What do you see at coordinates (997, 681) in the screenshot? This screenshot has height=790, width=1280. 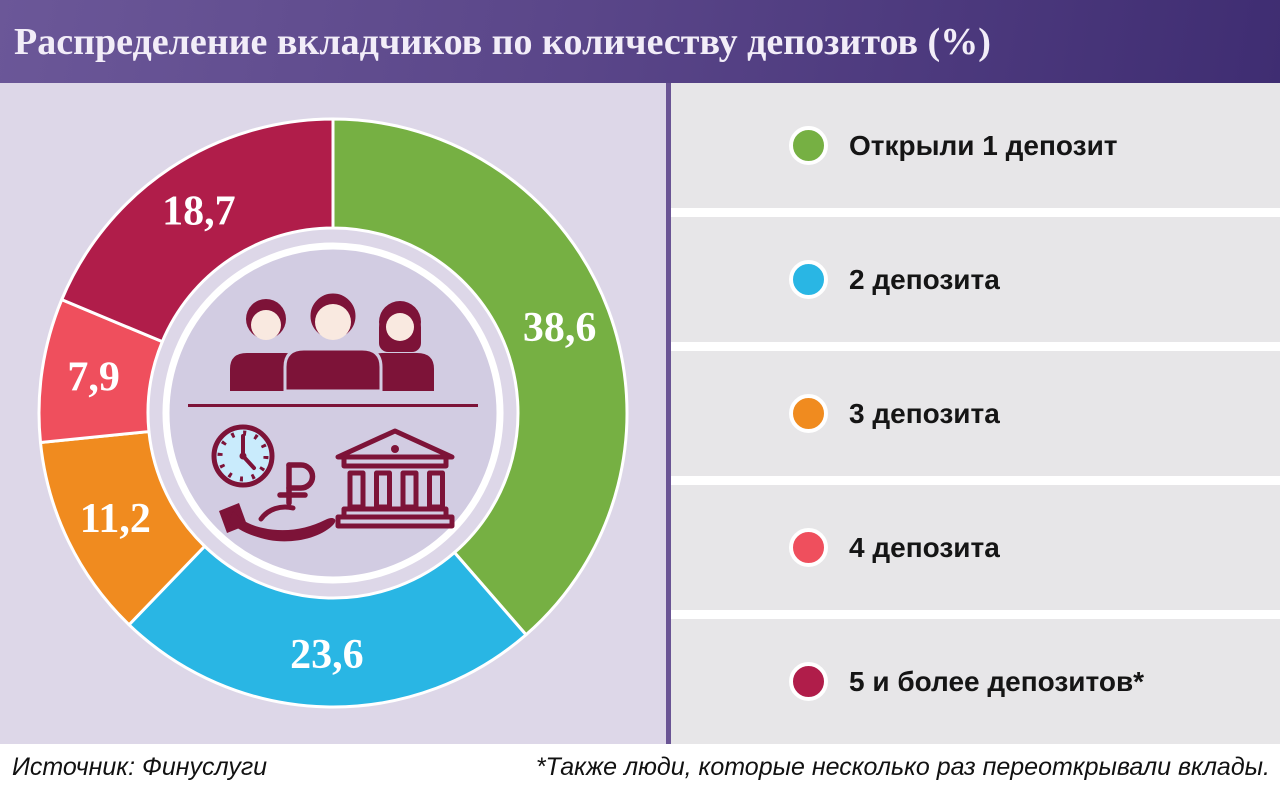 I see `legend-label: 5 и более депозитов*` at bounding box center [997, 681].